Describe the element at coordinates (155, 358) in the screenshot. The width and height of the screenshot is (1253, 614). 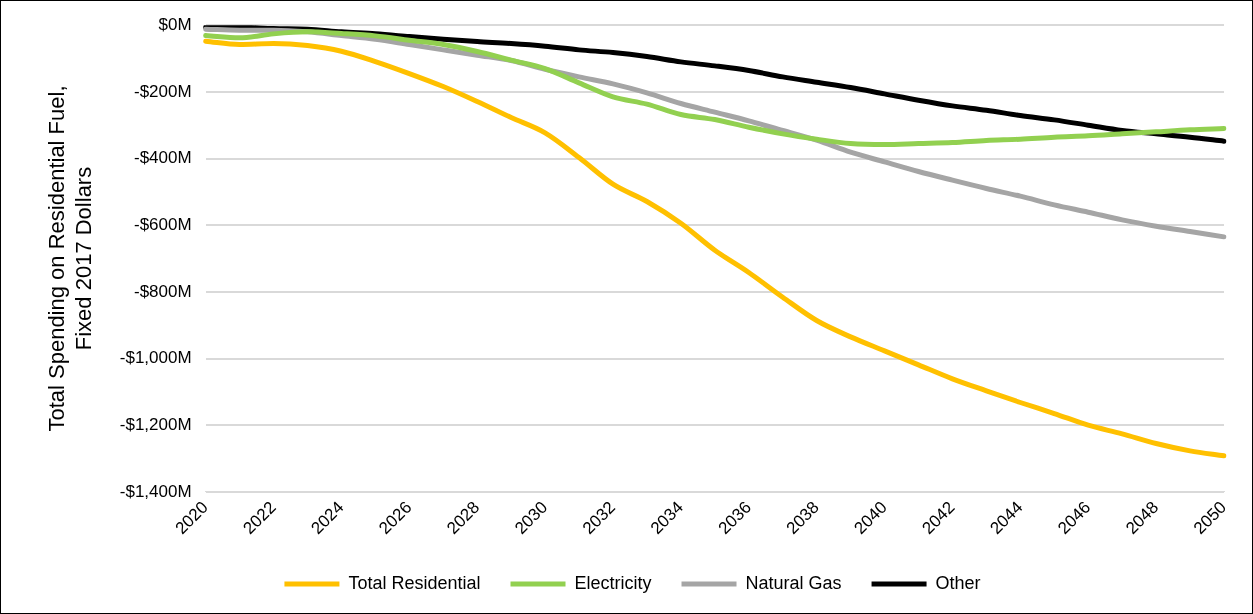
I see `y-tick-label: -$1,000M` at that location.